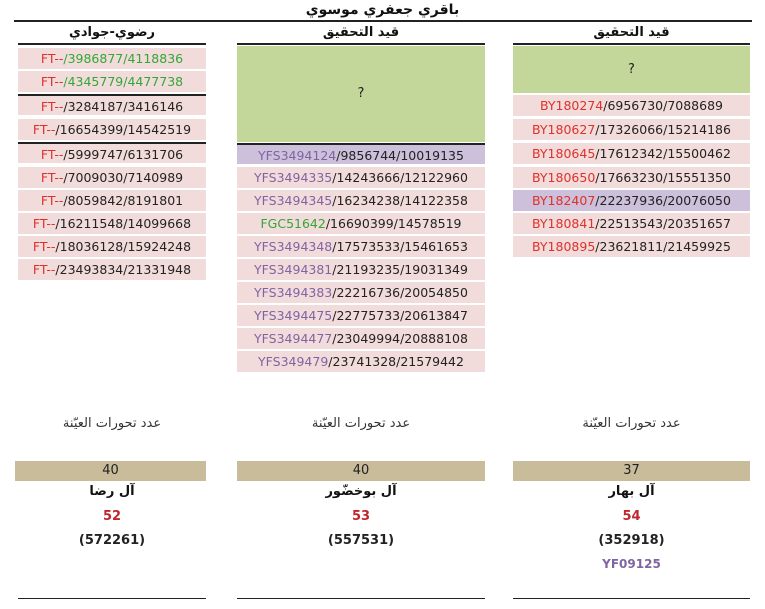  I want to click on right-row-6-prefix: BY180841, so click(564, 223).